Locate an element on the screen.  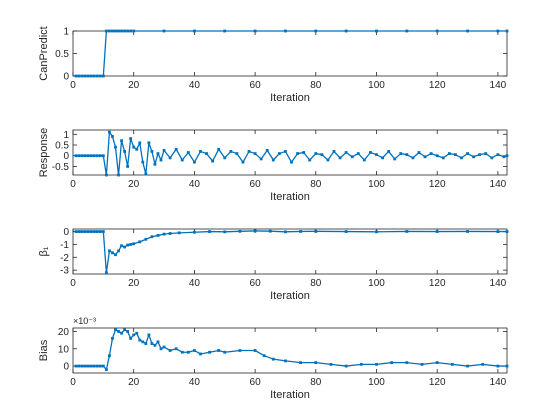
x-tick-label: 100 is located at coordinates (376, 382).